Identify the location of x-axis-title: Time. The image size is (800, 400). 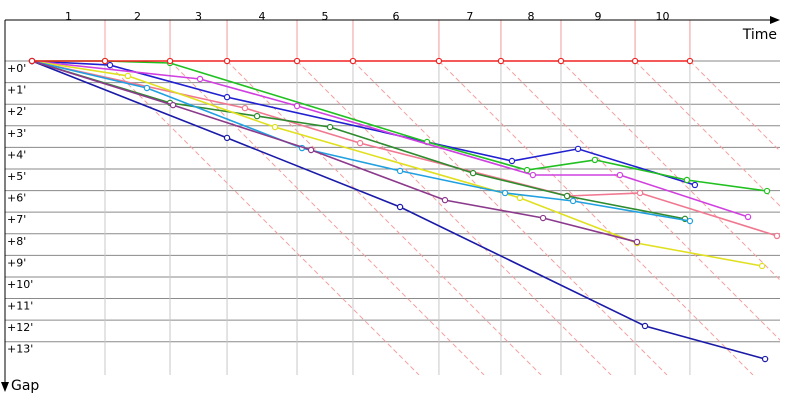
(759, 35).